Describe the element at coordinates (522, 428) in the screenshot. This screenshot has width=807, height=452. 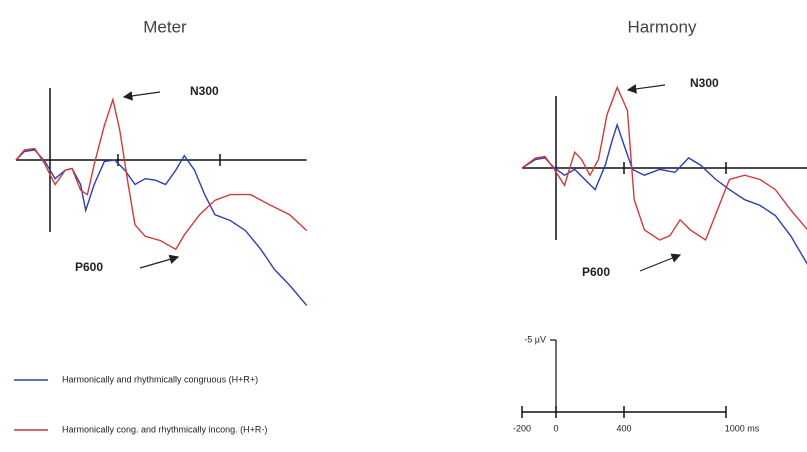
I see `tick-label: -200` at that location.